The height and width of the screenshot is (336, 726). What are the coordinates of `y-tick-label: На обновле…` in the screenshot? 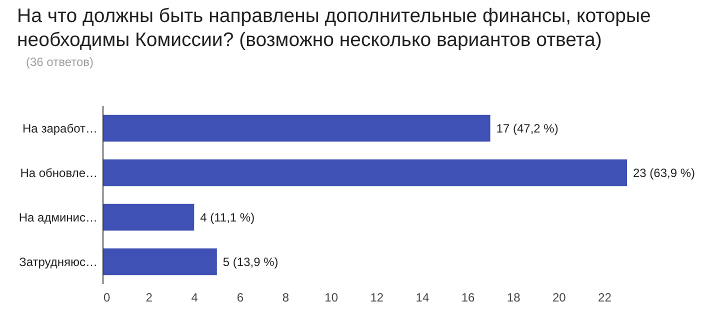 It's located at (59, 173).